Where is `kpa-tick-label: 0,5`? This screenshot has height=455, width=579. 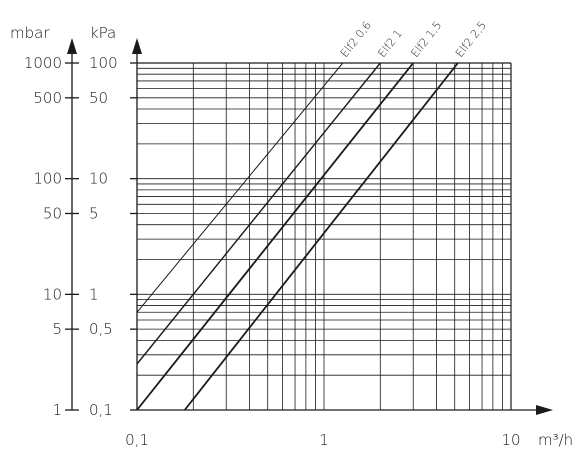 kpa-tick-label: 0,5 is located at coordinates (101, 329).